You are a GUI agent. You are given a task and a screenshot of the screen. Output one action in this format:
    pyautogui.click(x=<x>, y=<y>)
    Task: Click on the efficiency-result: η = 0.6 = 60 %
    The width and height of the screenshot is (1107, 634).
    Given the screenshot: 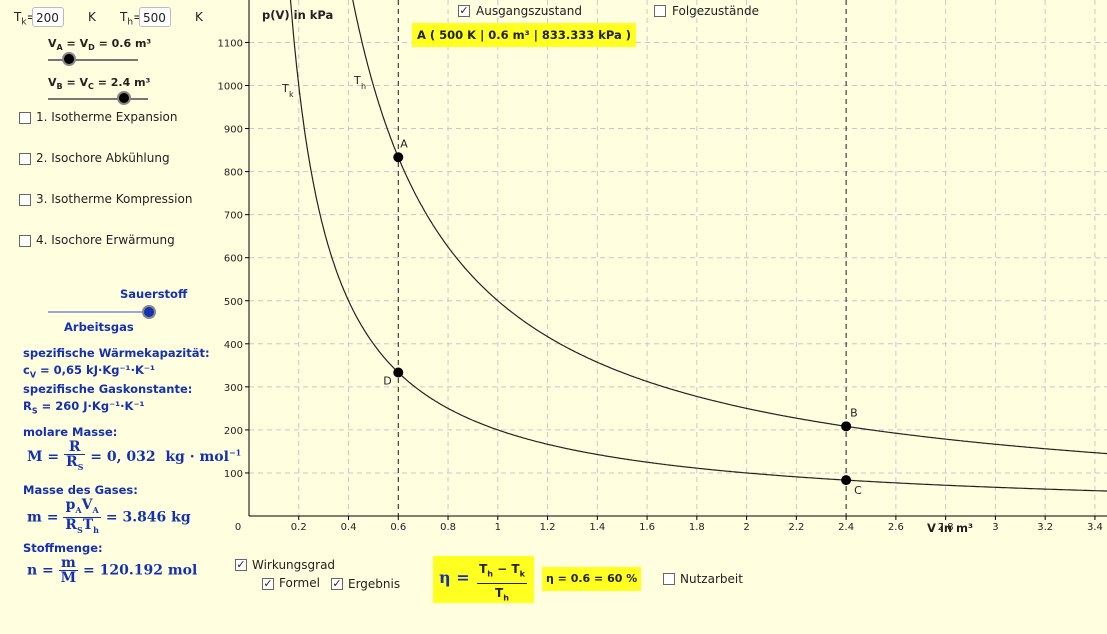 What is the action you would take?
    pyautogui.click(x=592, y=579)
    